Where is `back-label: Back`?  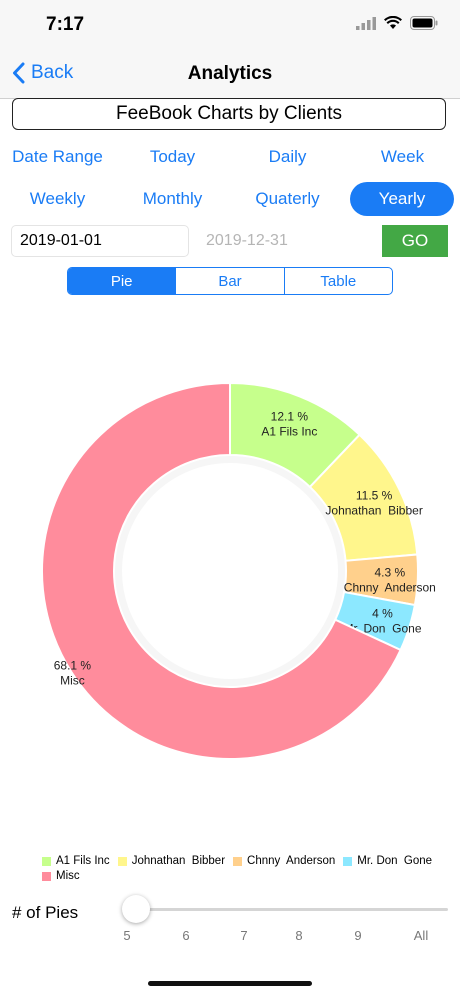
back-label: Back is located at coordinates (52, 72).